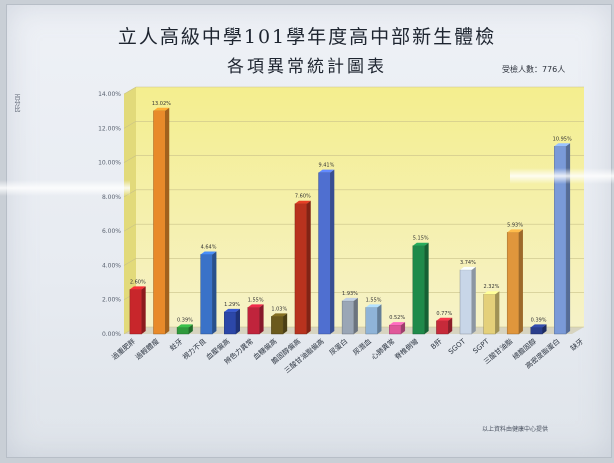  Describe the element at coordinates (515, 429) in the screenshot. I see `footer-note: 以上資料由健康中心提供` at that location.